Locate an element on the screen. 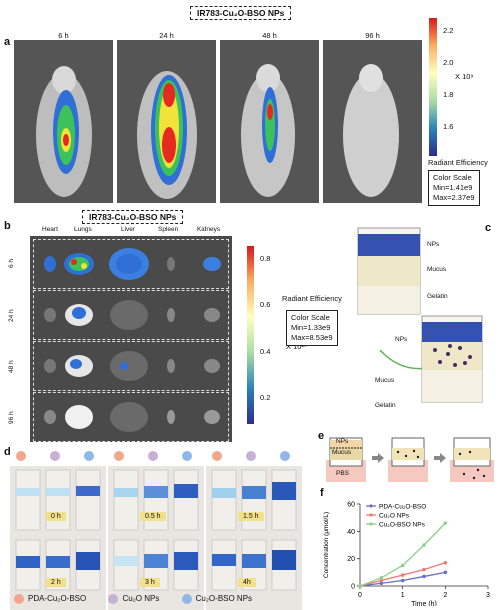 The width and height of the screenshot is (500, 610). mucus-diffusion-schematic is located at coordinates (420, 315).